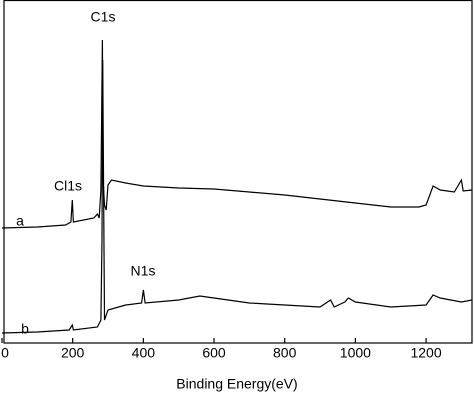 This screenshot has height=401, width=474. Describe the element at coordinates (425, 353) in the screenshot. I see `x-tick-label: 1200` at that location.